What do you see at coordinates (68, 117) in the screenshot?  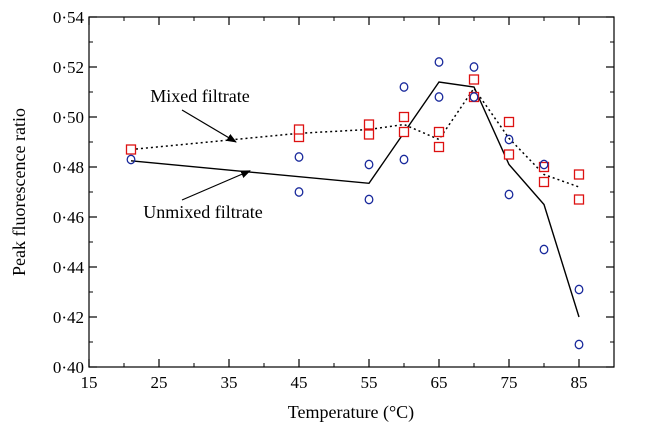 I see `y-tick-label: 0·50` at bounding box center [68, 117].